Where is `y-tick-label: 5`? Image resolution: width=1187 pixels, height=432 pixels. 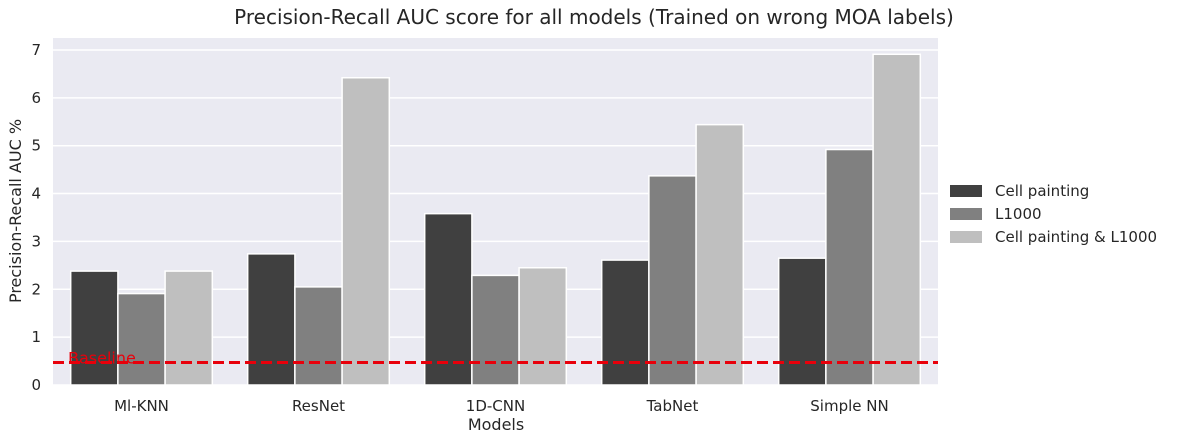
y-tick-label: 5 is located at coordinates (36, 146).